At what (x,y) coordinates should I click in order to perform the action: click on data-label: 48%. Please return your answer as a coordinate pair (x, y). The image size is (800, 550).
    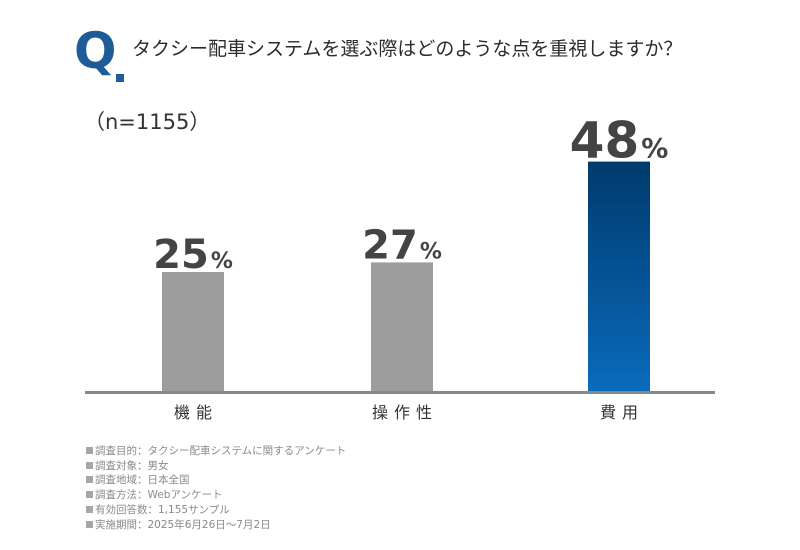
    Looking at the image, I should click on (619, 141).